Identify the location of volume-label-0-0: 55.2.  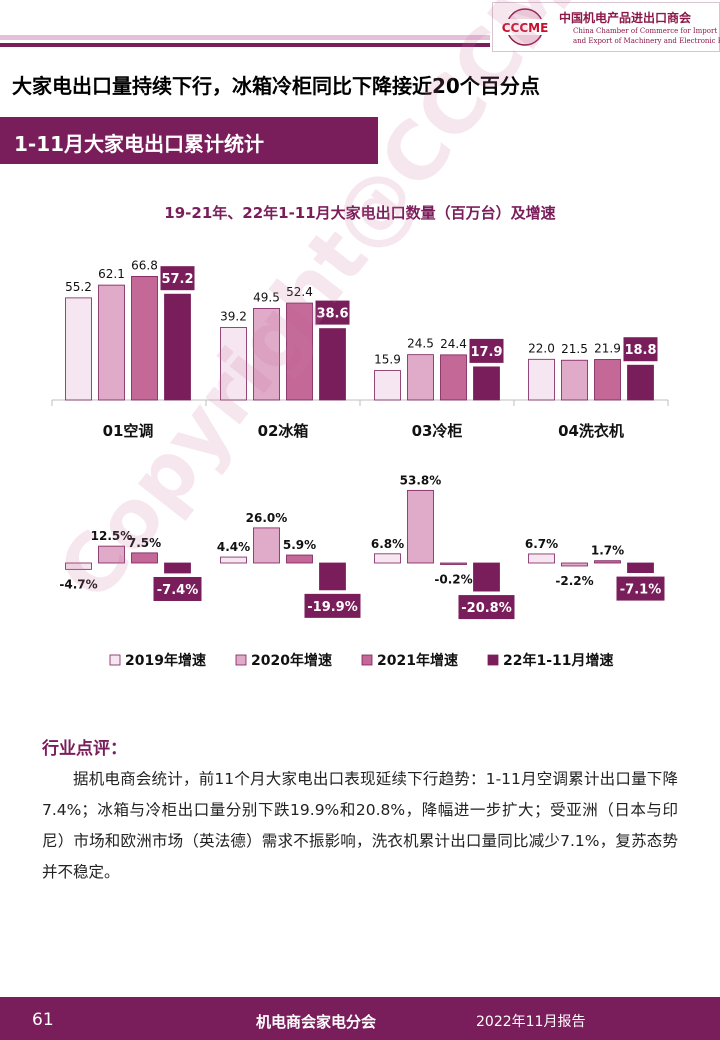
(78, 287).